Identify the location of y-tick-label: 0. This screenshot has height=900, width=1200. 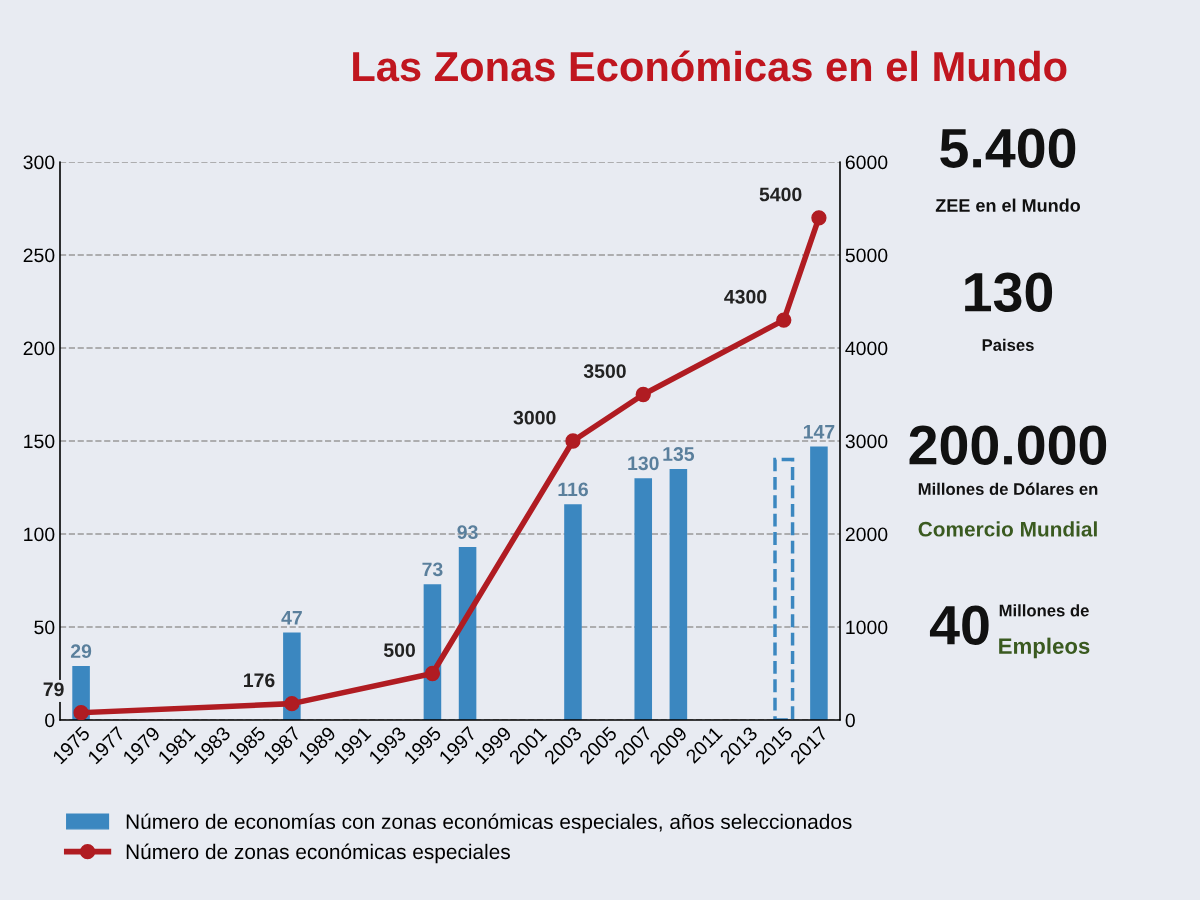
(50, 720).